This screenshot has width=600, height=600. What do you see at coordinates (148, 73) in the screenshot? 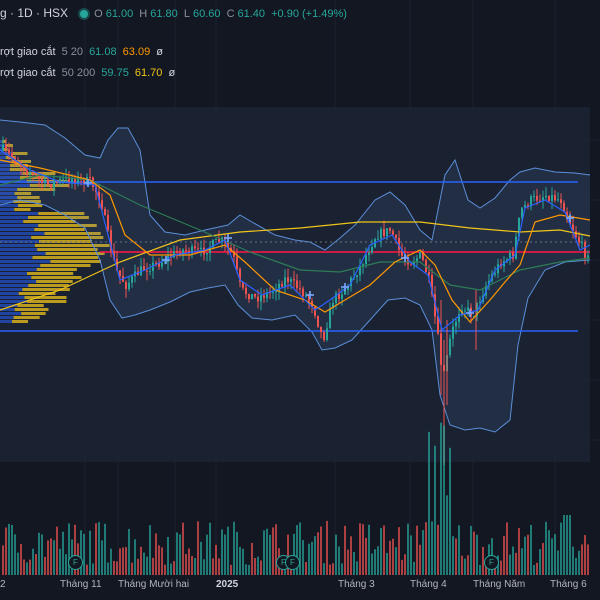
I see `indicator-2-value-b: 61.70` at bounding box center [148, 73].